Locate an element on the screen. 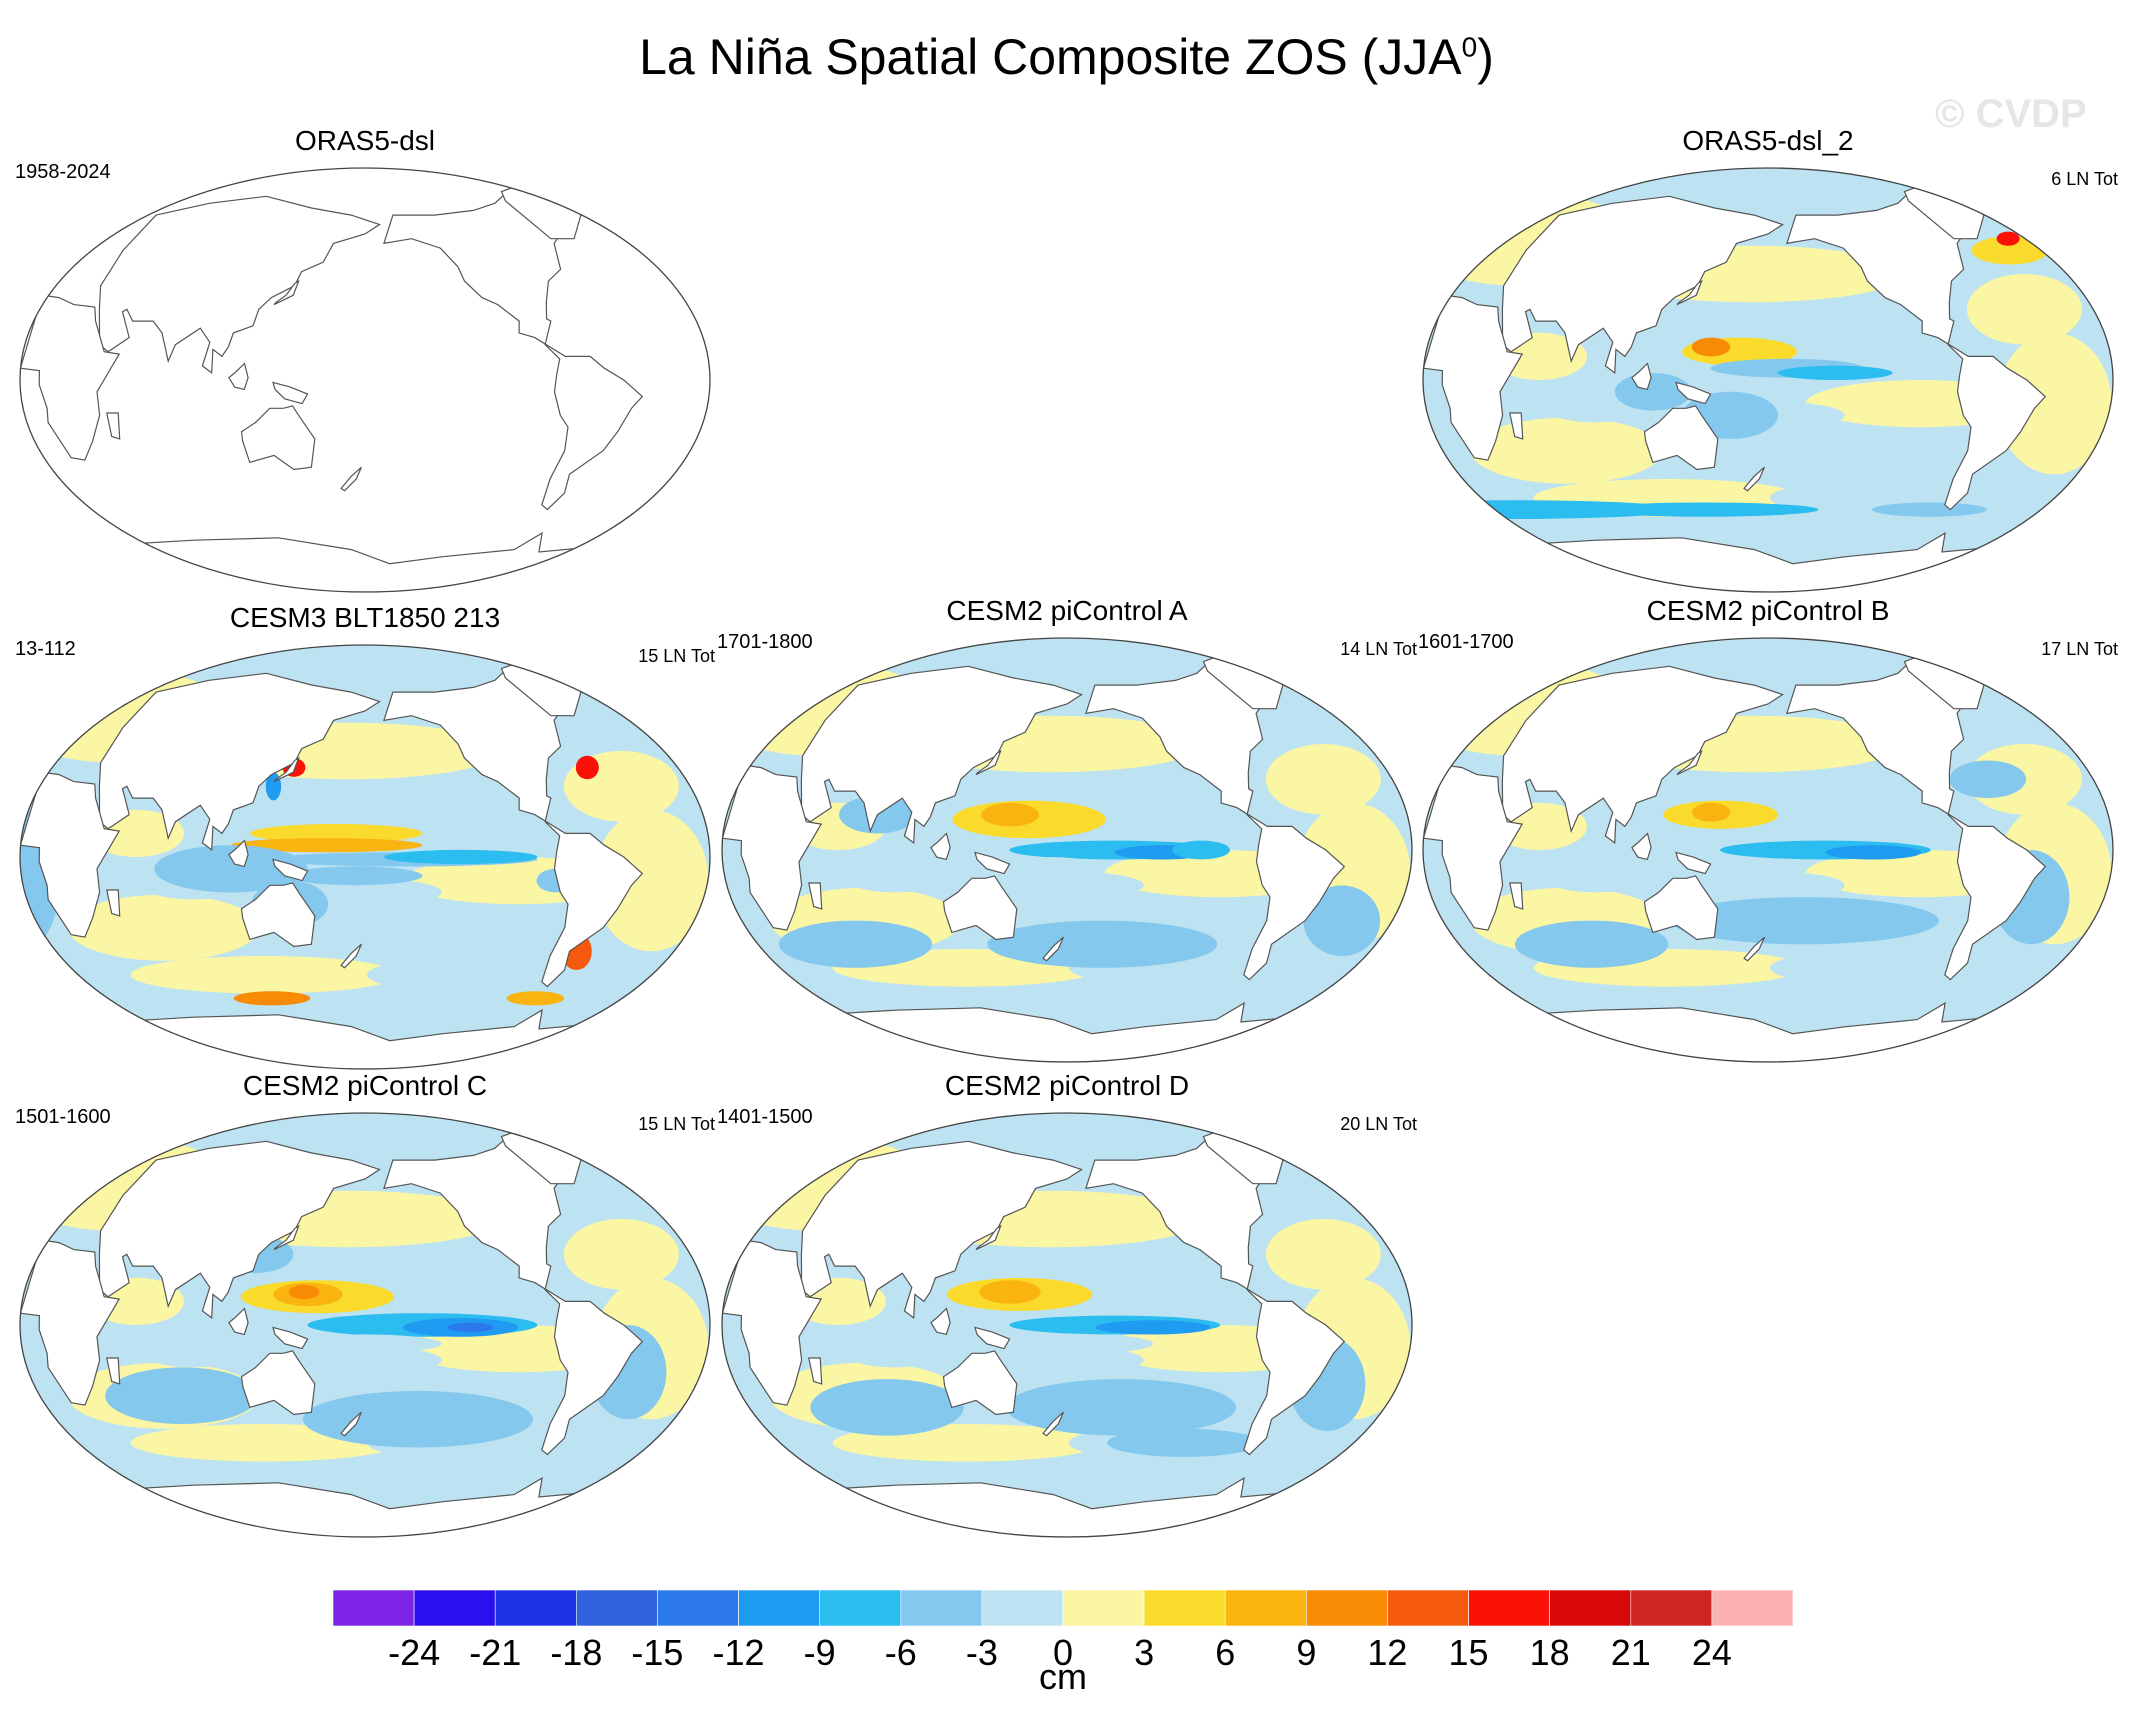 The width and height of the screenshot is (2133, 1721). colorbar-tick-label: -21 is located at coordinates (495, 1652).